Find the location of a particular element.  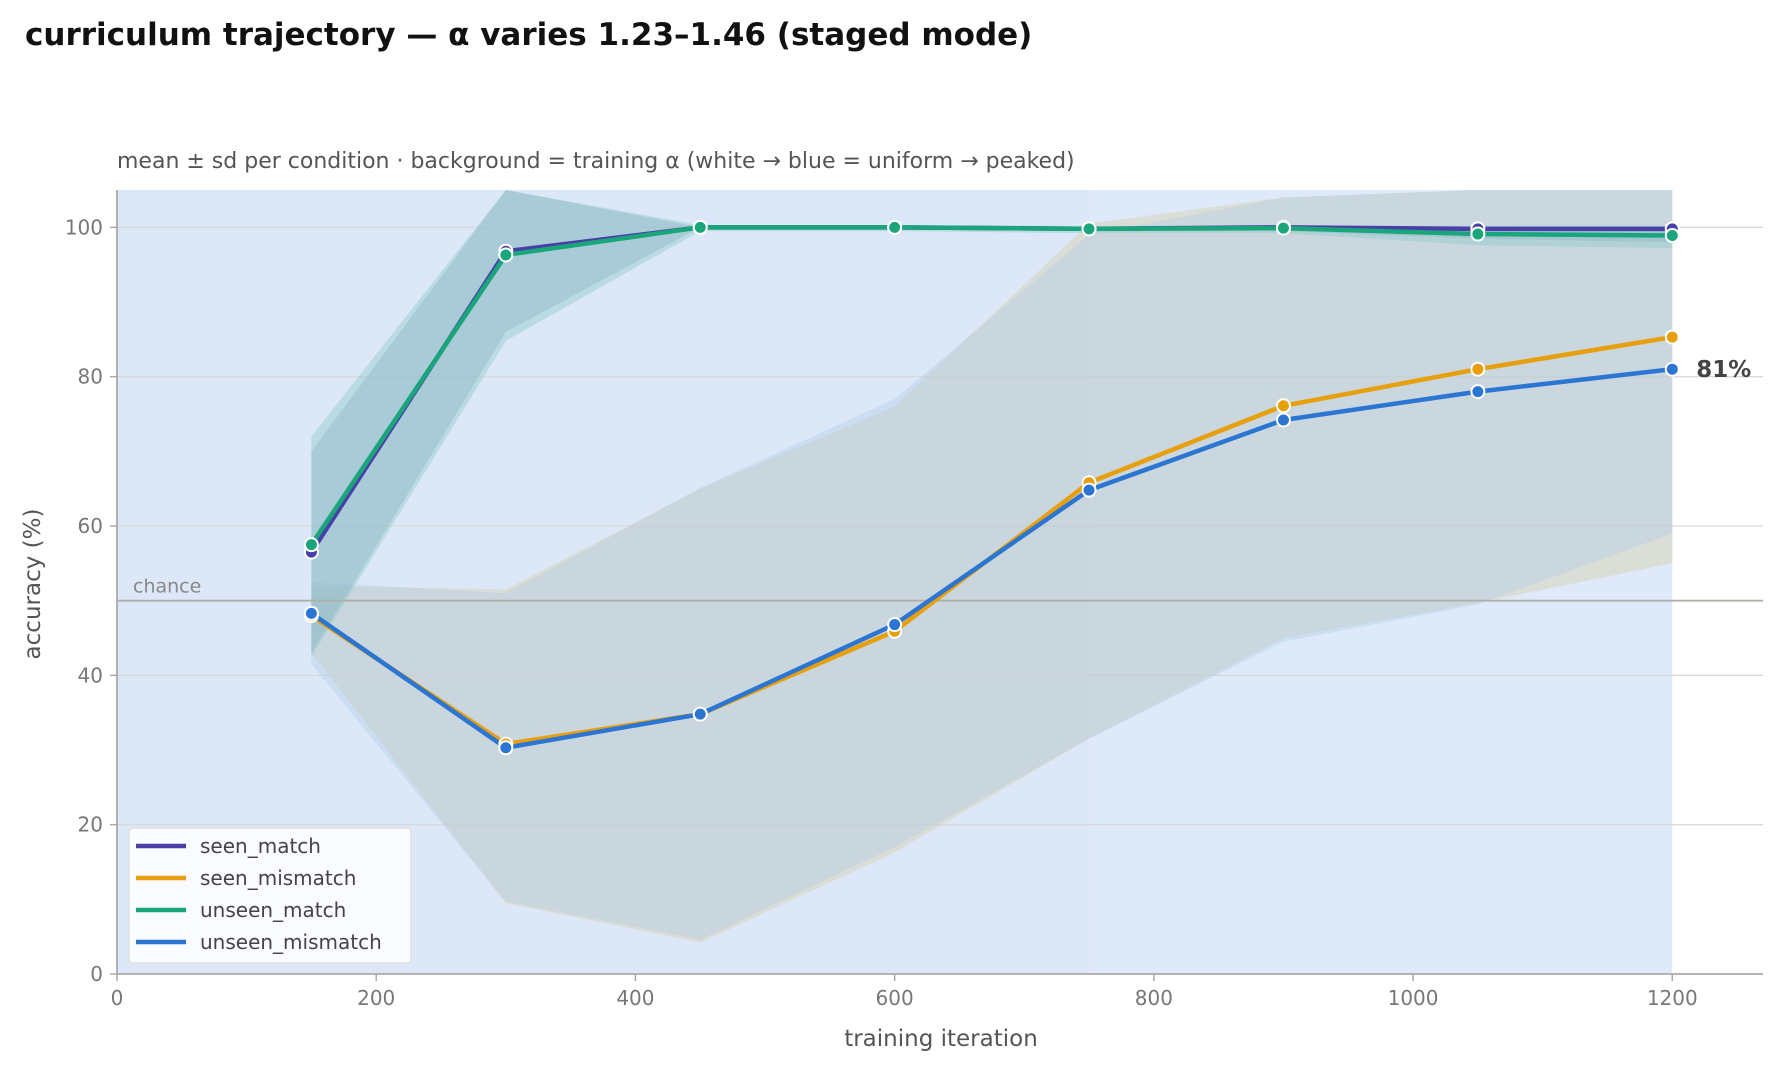

y-tick-label-0: 0 is located at coordinates (96, 974).